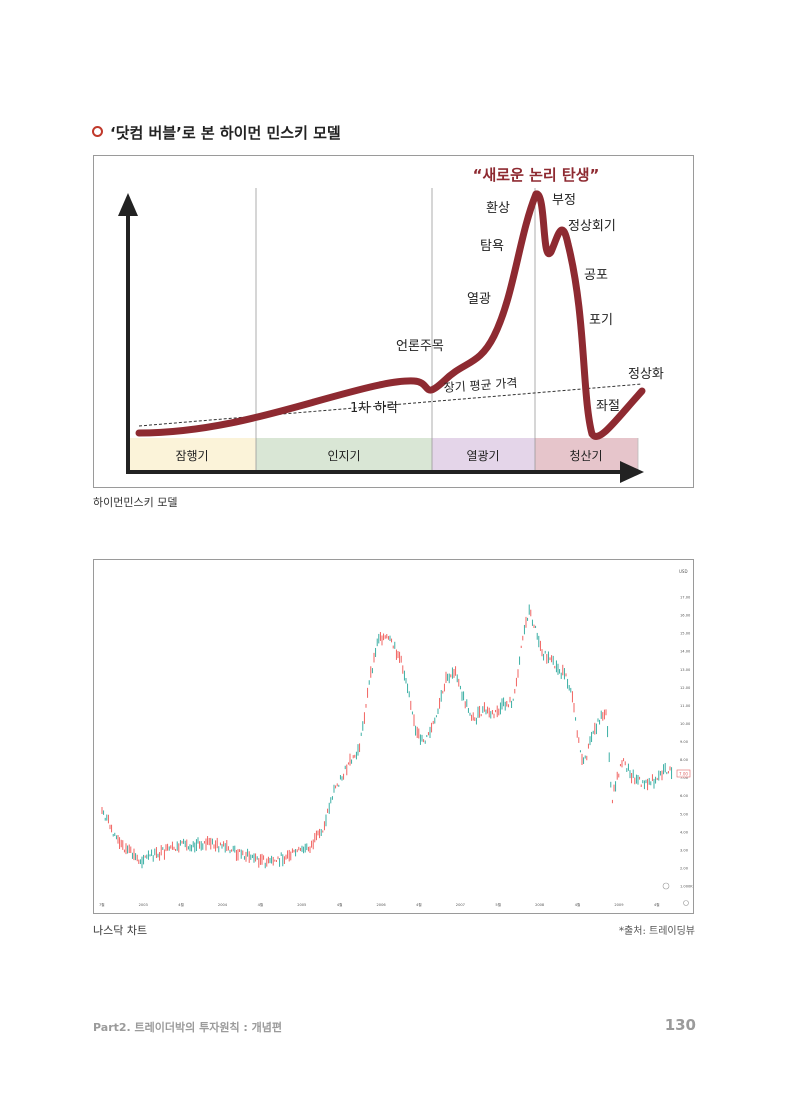  What do you see at coordinates (685, 634) in the screenshot?
I see `y-tick-label: 15.00` at bounding box center [685, 634].